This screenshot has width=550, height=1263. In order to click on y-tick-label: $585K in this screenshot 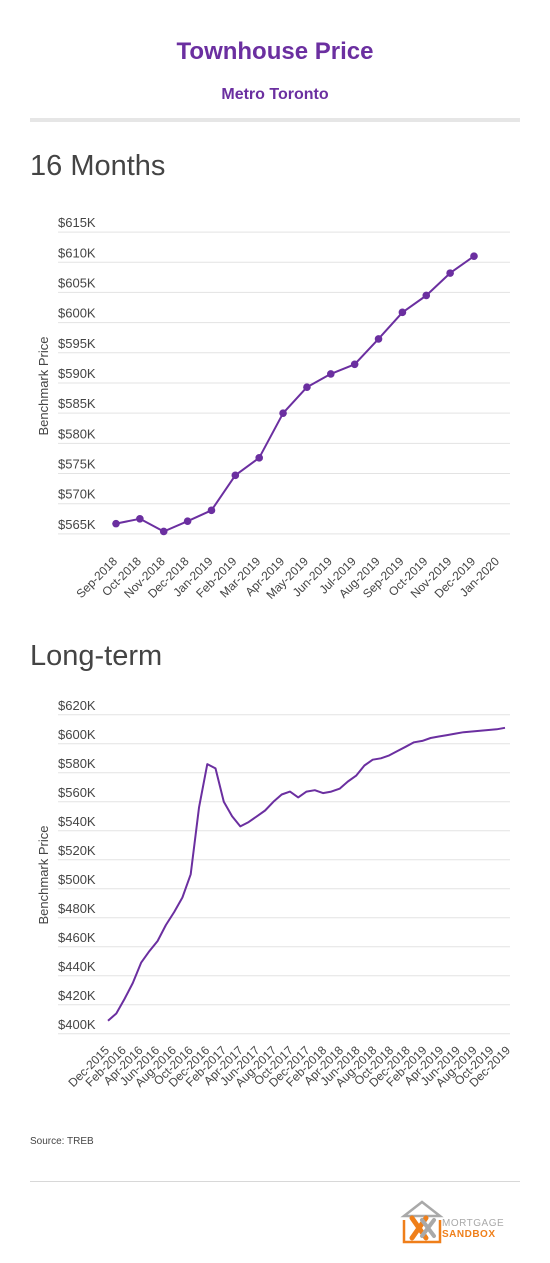, I will do `click(77, 403)`.